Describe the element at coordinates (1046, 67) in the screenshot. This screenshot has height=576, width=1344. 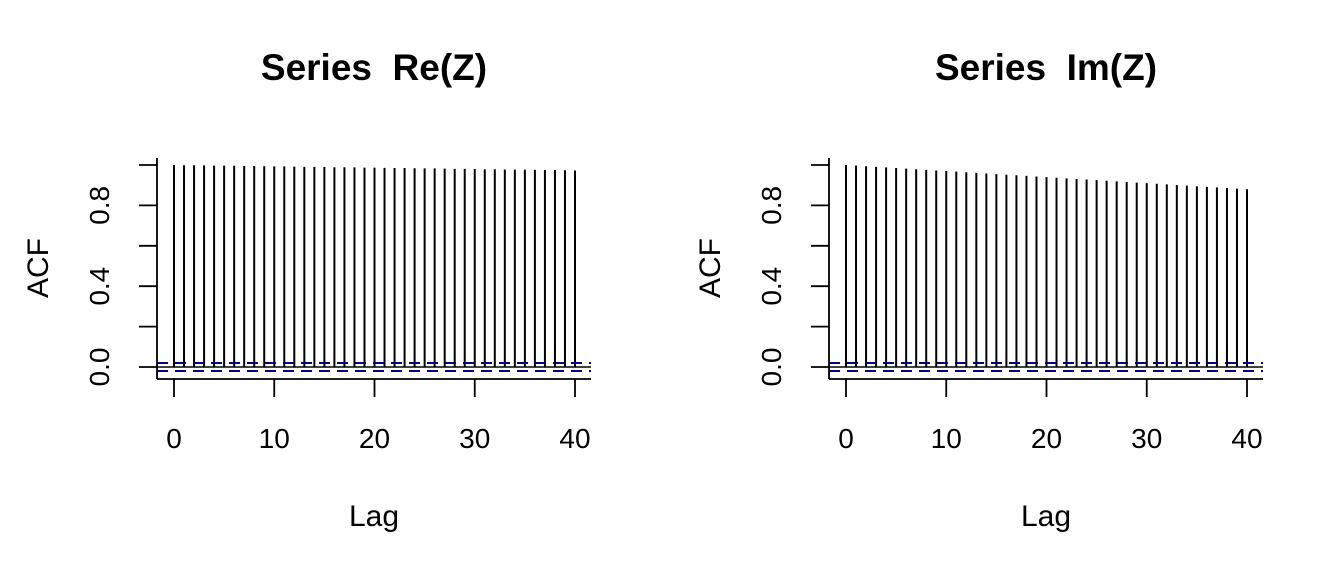
I see `chart-title: Series Im(Z)` at that location.